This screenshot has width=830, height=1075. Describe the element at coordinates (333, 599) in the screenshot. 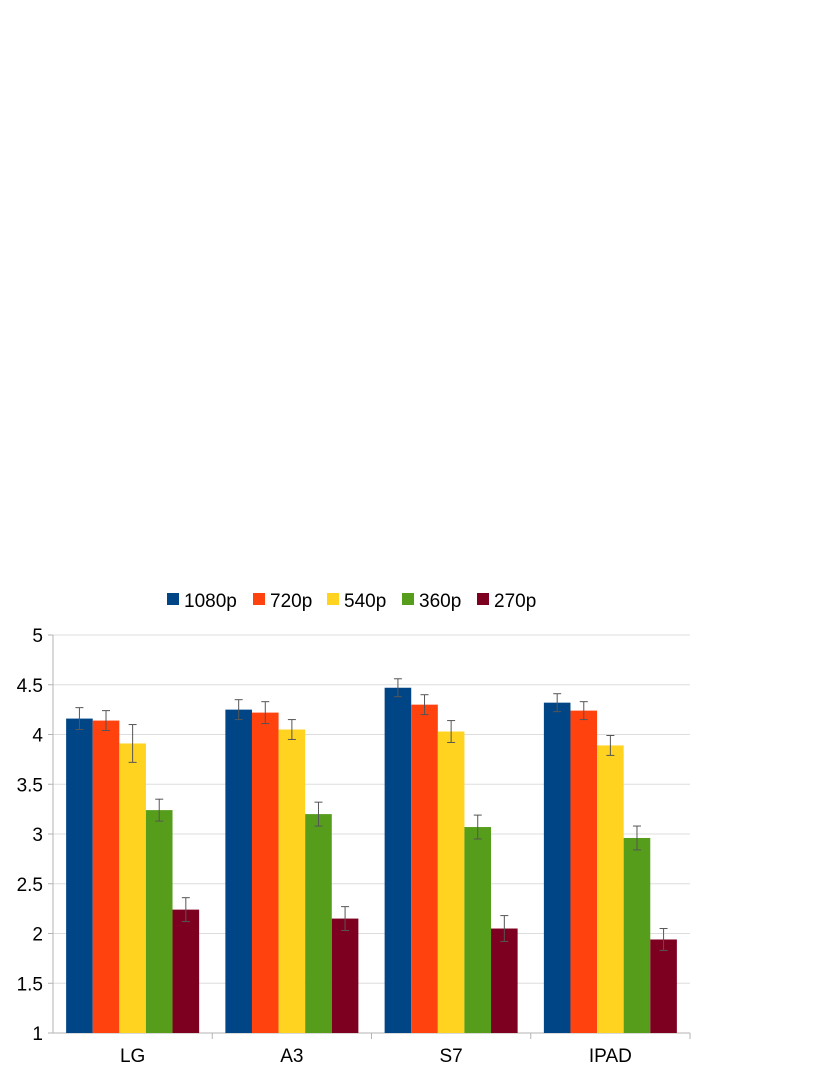

I see `legend-swatch-540p` at that location.